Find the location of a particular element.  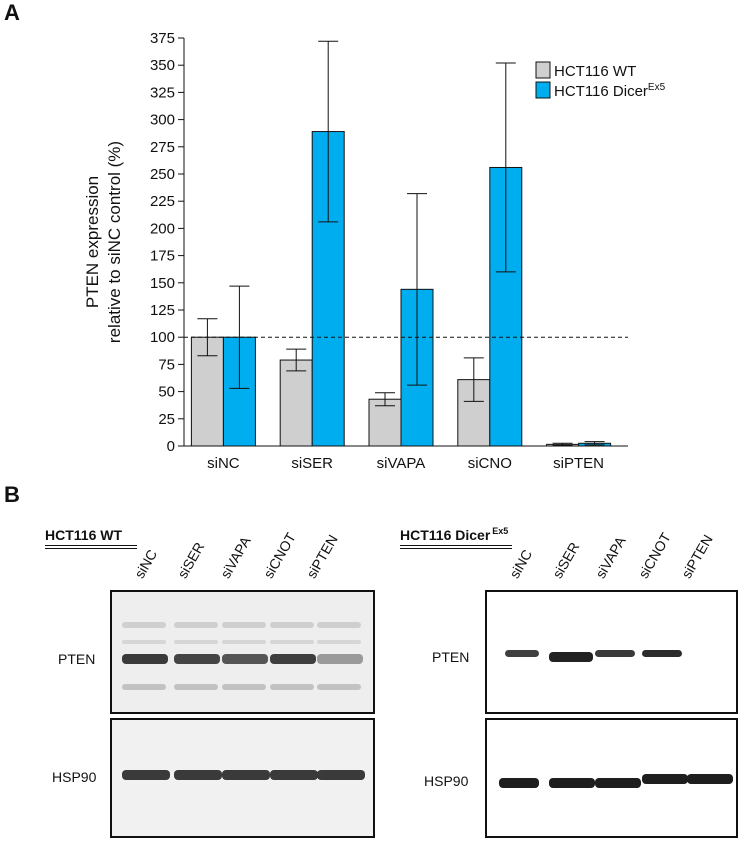

y-tick-label: 350 is located at coordinates (162, 65).